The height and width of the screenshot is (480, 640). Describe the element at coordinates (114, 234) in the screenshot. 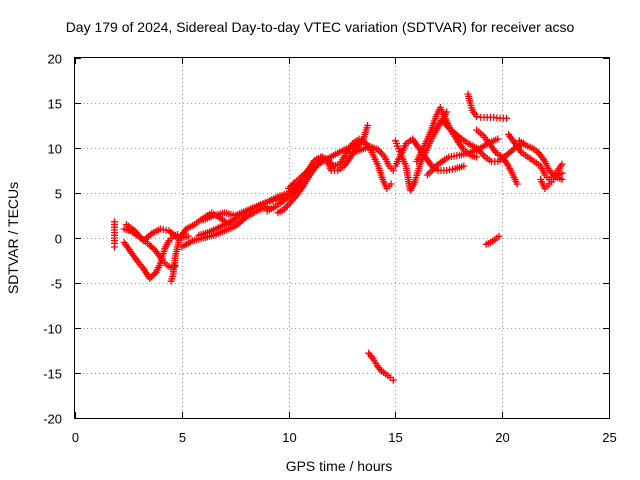

I see `series-start-column` at that location.